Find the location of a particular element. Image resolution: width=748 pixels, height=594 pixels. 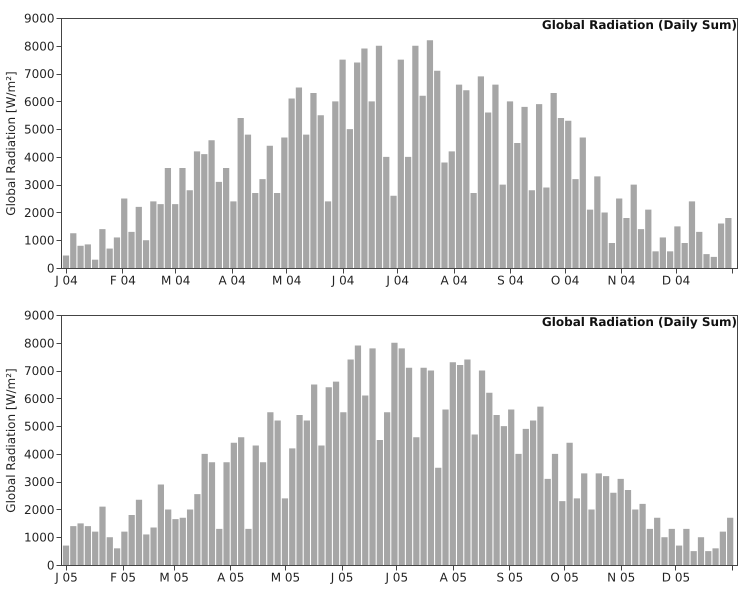

x-tick-label: N 04 is located at coordinates (621, 281).